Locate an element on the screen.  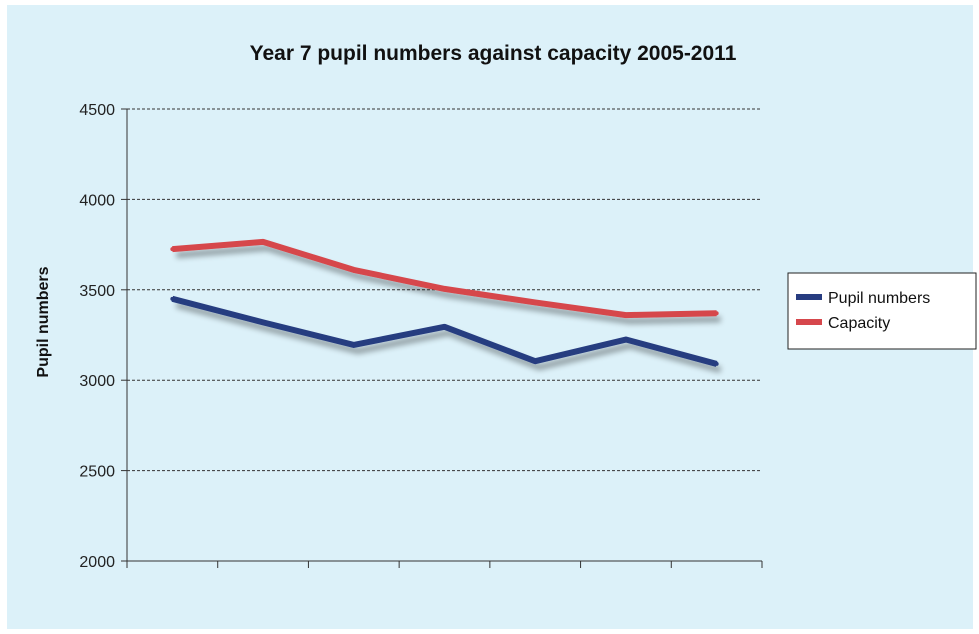
legend-label-pupil-numbers: Pupil numbers is located at coordinates (879, 298).